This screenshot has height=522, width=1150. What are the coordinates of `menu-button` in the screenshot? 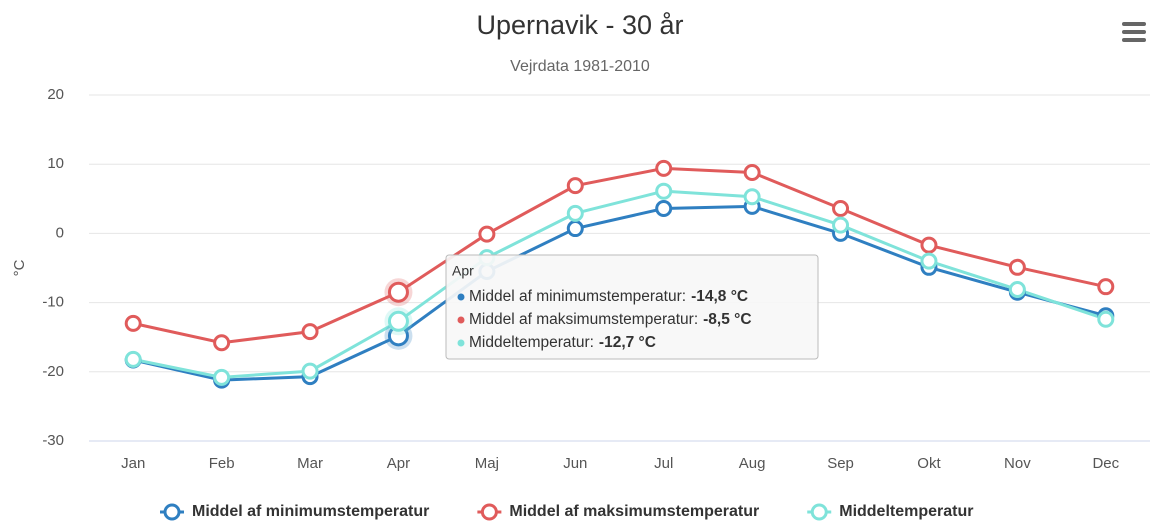 It's located at (1134, 32).